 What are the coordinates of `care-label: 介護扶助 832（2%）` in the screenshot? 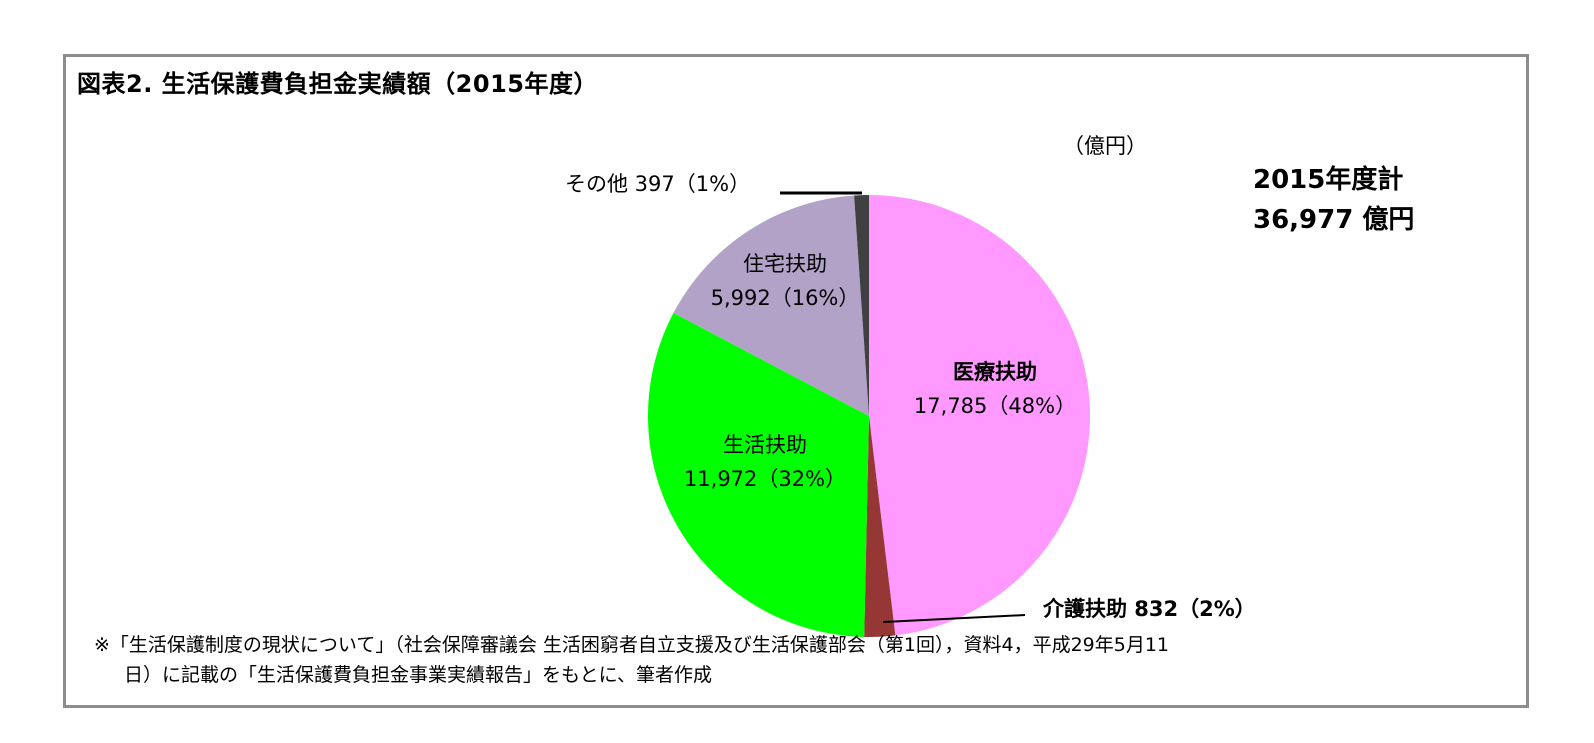 It's located at (1149, 609).